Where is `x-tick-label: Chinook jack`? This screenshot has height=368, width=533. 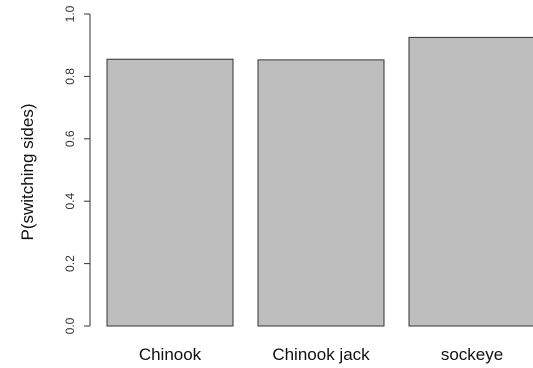 x-tick-label: Chinook jack is located at coordinates (321, 354).